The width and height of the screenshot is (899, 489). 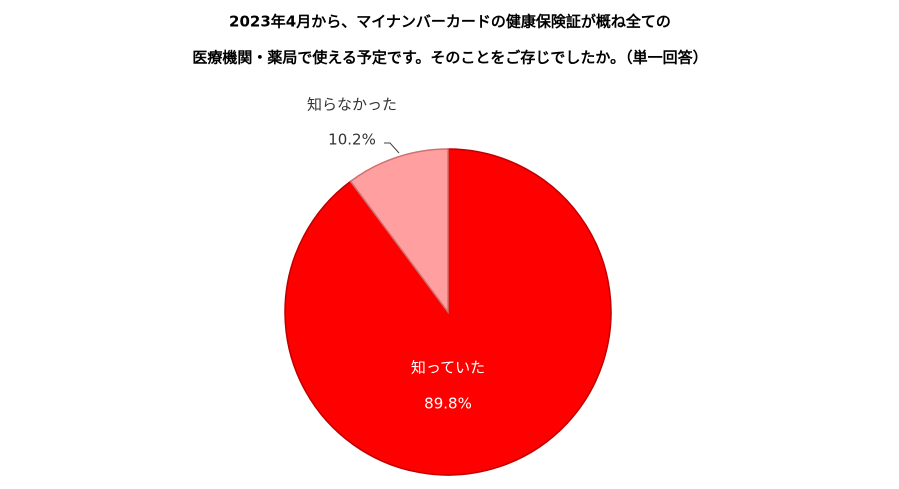 What do you see at coordinates (449, 58) in the screenshot?
I see `chart-title: 医療機関・薬局で使える予定です。そのことをご存じでしたか。（単一回答）` at bounding box center [449, 58].